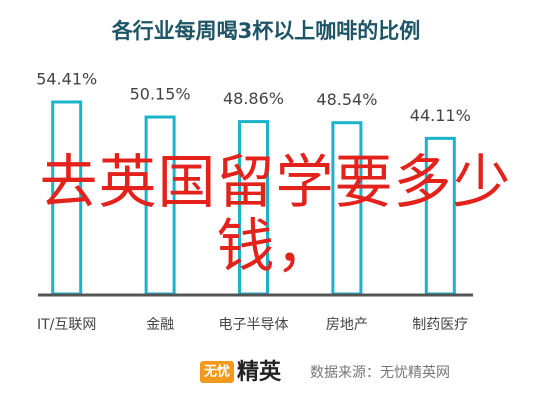 The width and height of the screenshot is (533, 402). Describe the element at coordinates (440, 325) in the screenshot. I see `x-tick-label: 制药医疗` at that location.